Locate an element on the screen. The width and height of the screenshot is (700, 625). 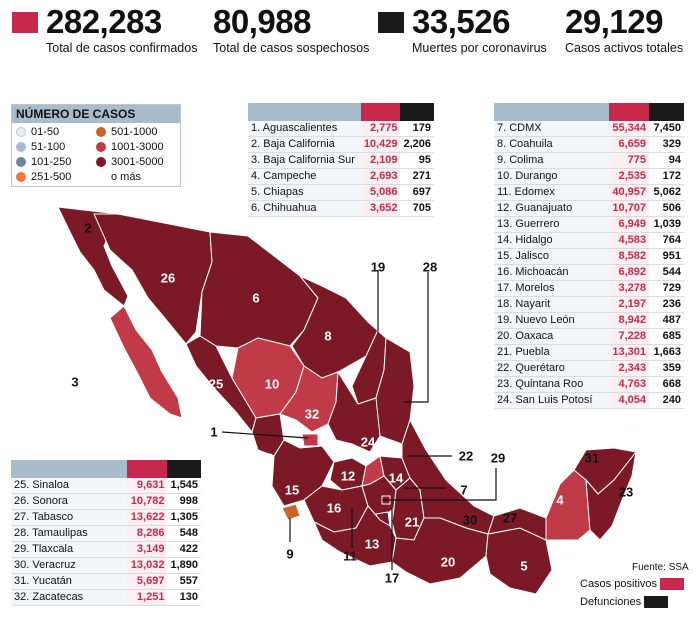
red-square-marker is located at coordinates (25, 22).